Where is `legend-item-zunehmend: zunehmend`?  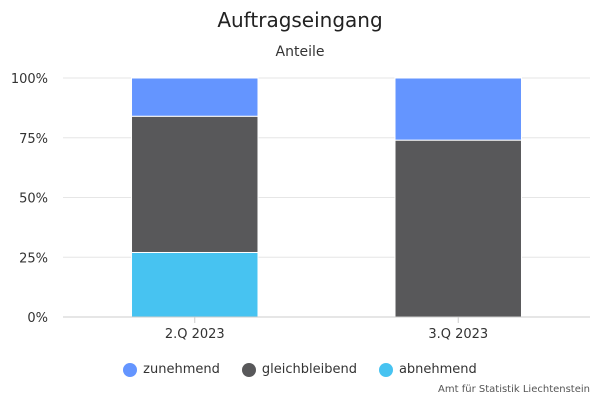 legend-item-zunehmend: zunehmend is located at coordinates (171, 369).